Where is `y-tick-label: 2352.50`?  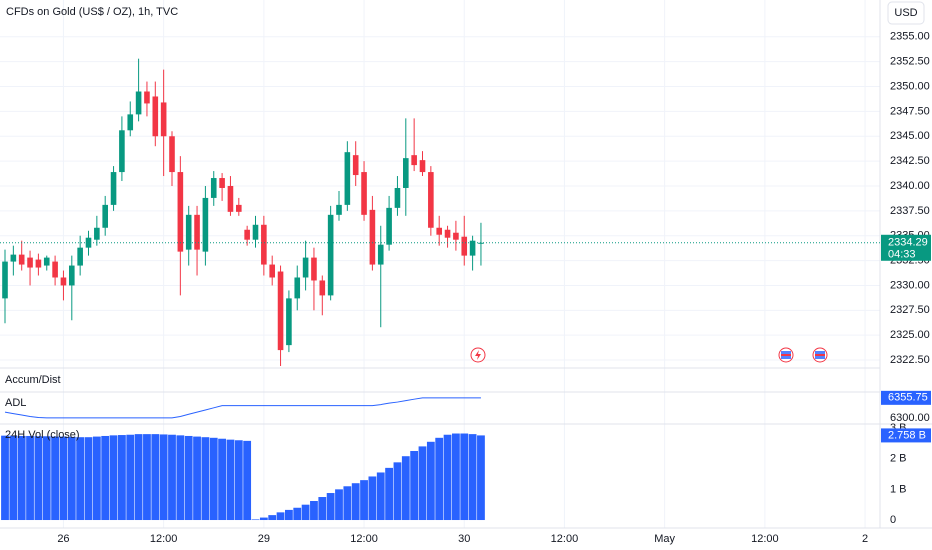
y-tick-label: 2352.50 is located at coordinates (910, 62).